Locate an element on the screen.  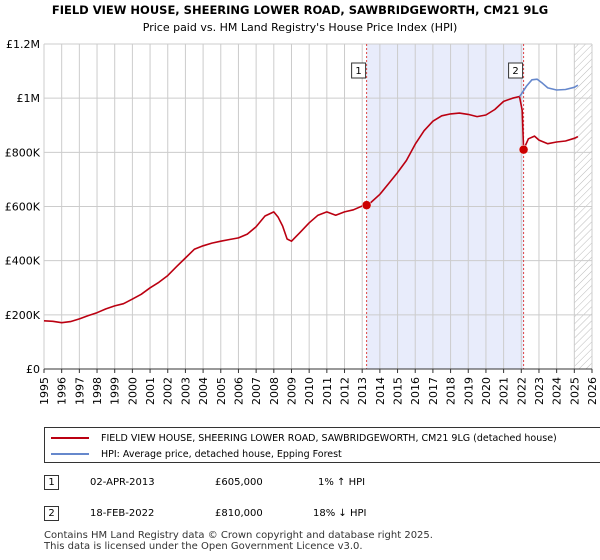
x-tick-label: 2014 is located at coordinates (380, 391).